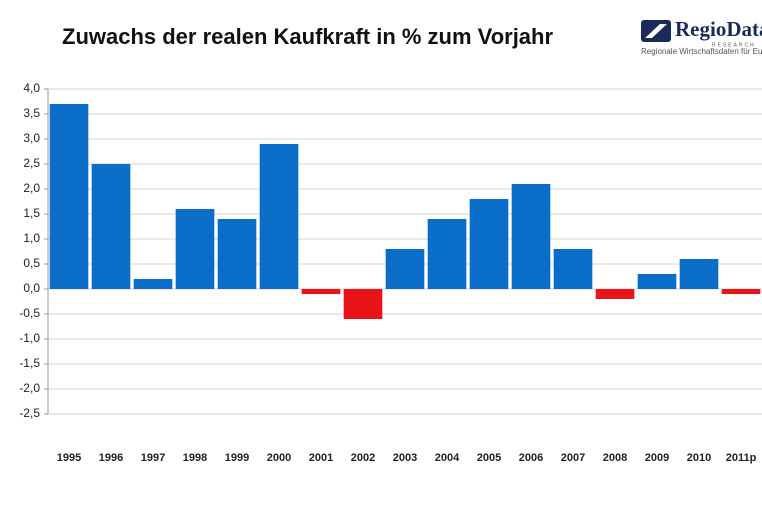 The width and height of the screenshot is (762, 508). I want to click on x-tick-label: 2008, so click(615, 458).